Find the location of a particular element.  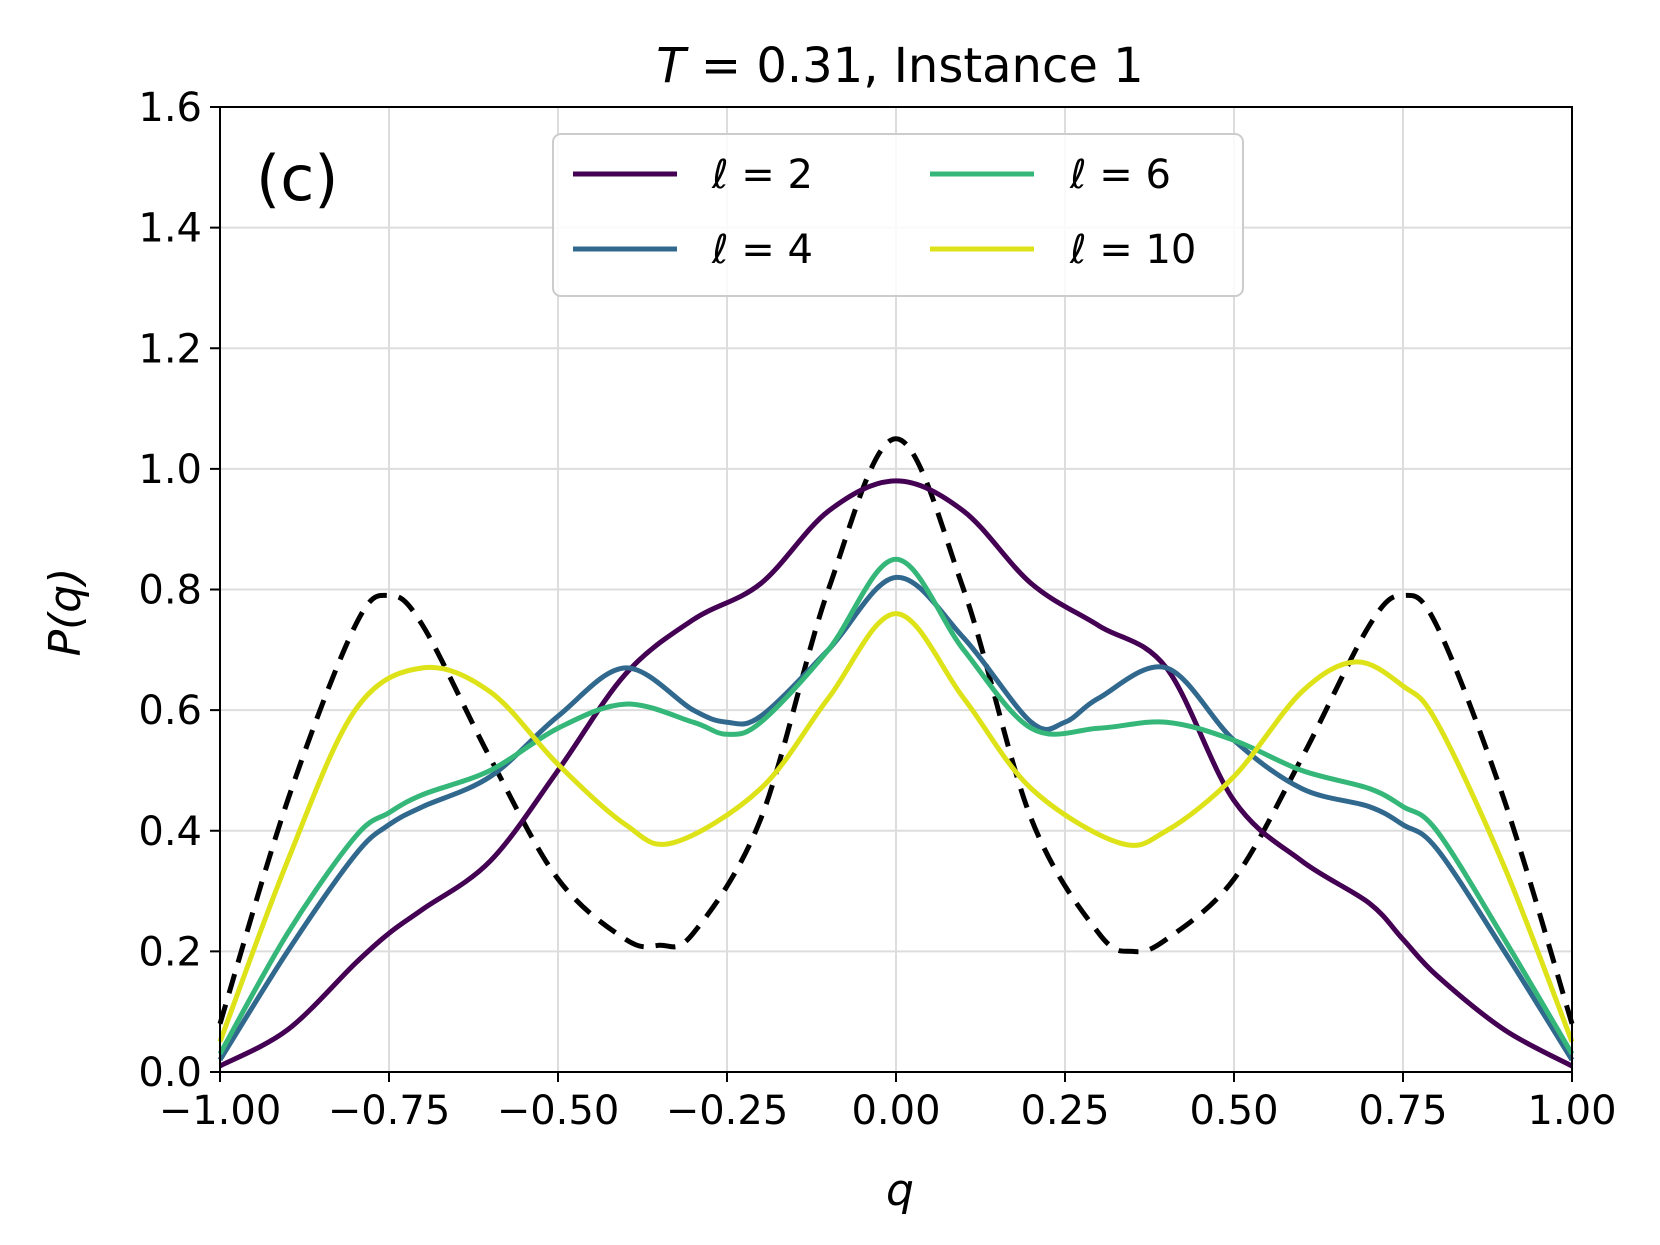

x-tick-label: 0.75 is located at coordinates (1402, 1111).